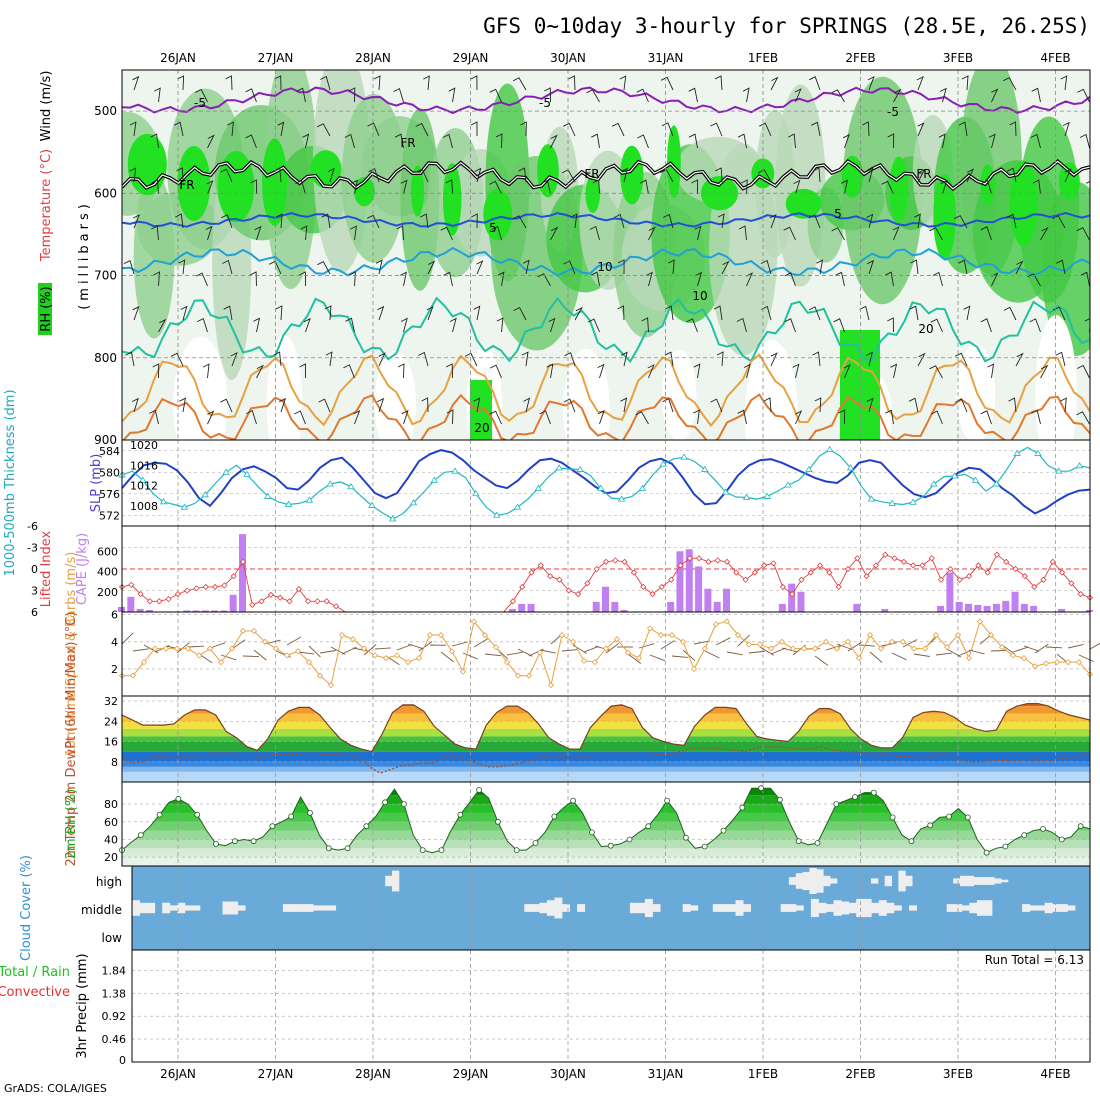 The image size is (1100, 1100). Describe the element at coordinates (96, 483) in the screenshot. I see `slp-axis-label: SLP (mb)` at that location.